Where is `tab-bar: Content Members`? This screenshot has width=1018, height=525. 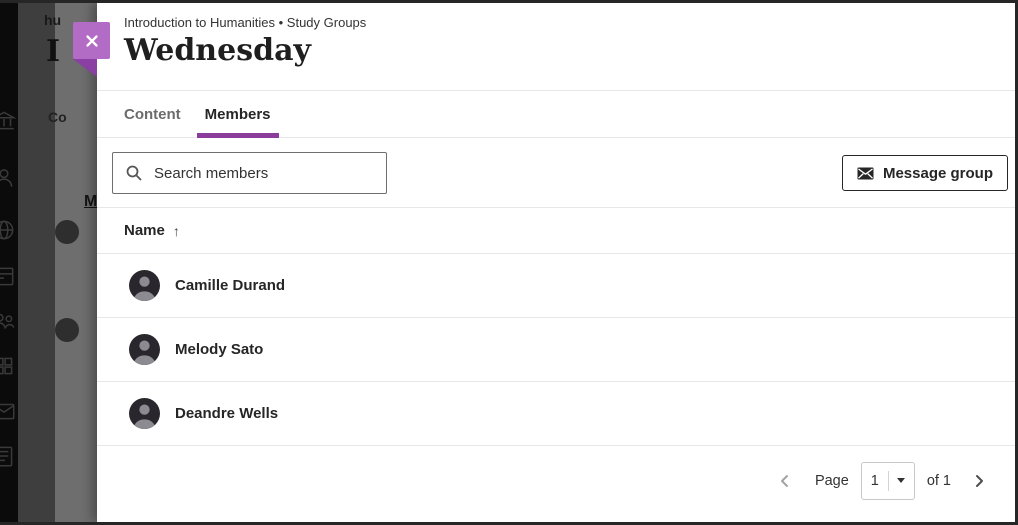
tab-bar: Content Members is located at coordinates (556, 114).